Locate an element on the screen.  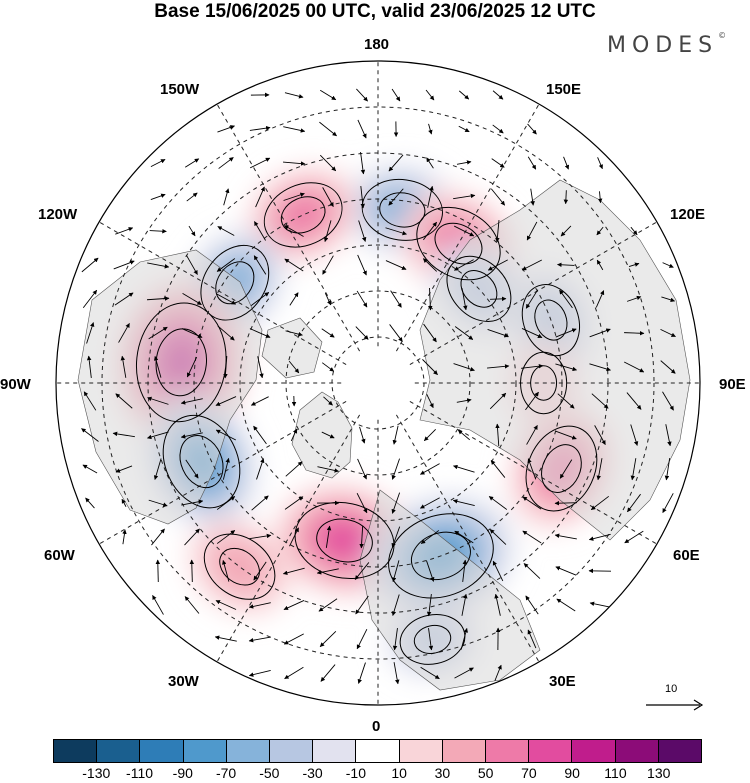
colorbar-tick-label: -10 is located at coordinates (355, 773).